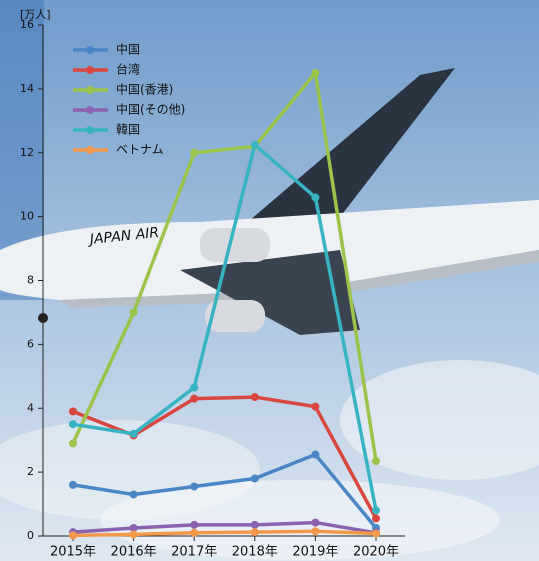 The width and height of the screenshot is (539, 561). What do you see at coordinates (35, 14) in the screenshot?
I see `y-unit: [万人]` at bounding box center [35, 14].